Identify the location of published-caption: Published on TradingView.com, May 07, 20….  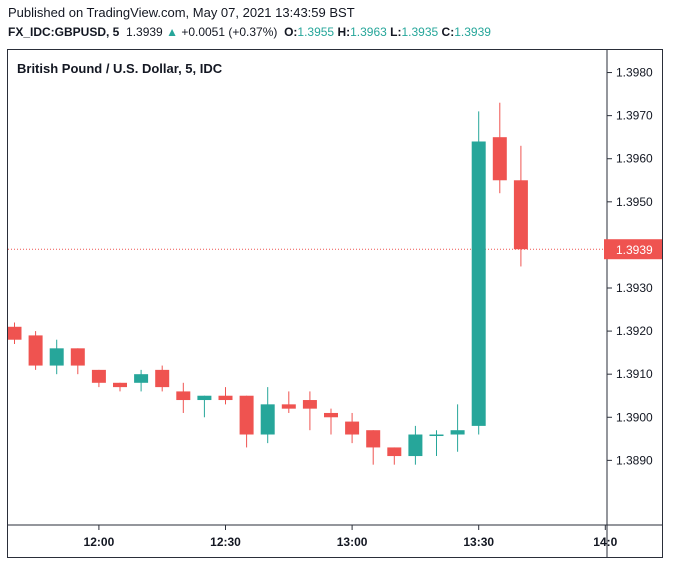
(181, 12).